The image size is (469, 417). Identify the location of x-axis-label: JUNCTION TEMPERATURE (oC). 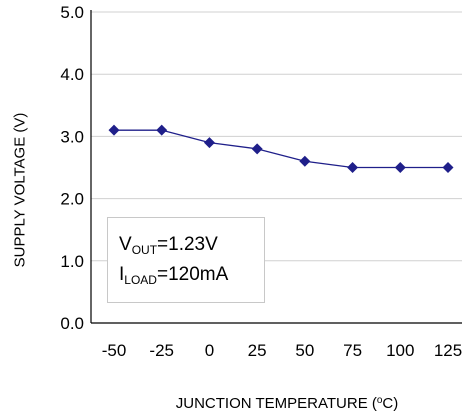
(287, 403).